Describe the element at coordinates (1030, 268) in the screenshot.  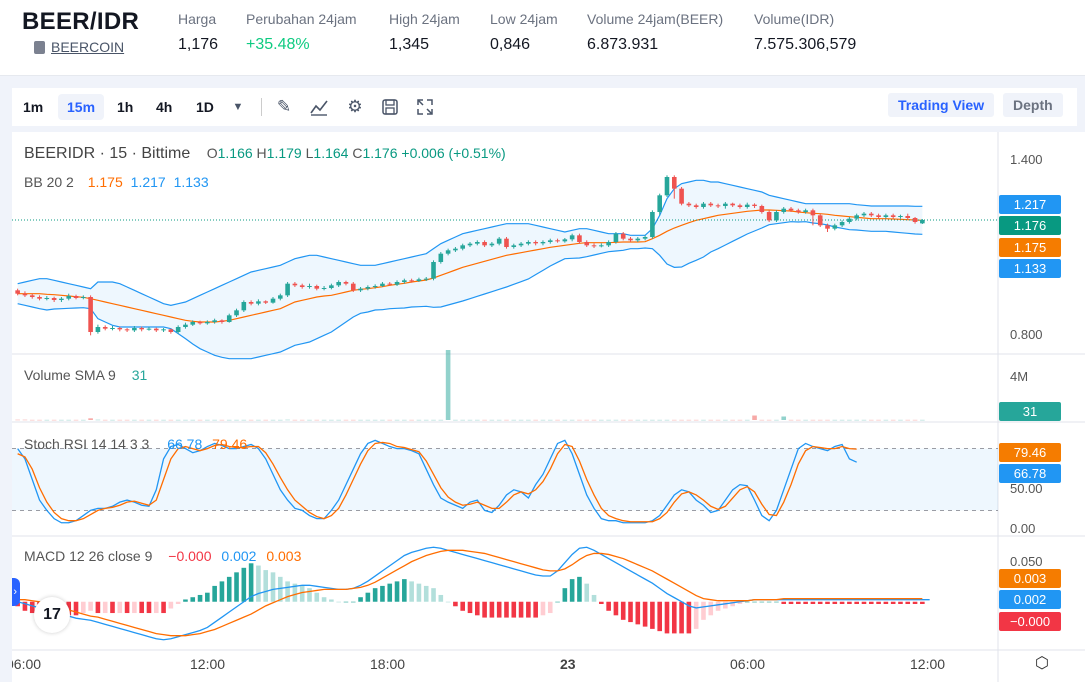
I see `bb-lower-tag: 1.133` at that location.